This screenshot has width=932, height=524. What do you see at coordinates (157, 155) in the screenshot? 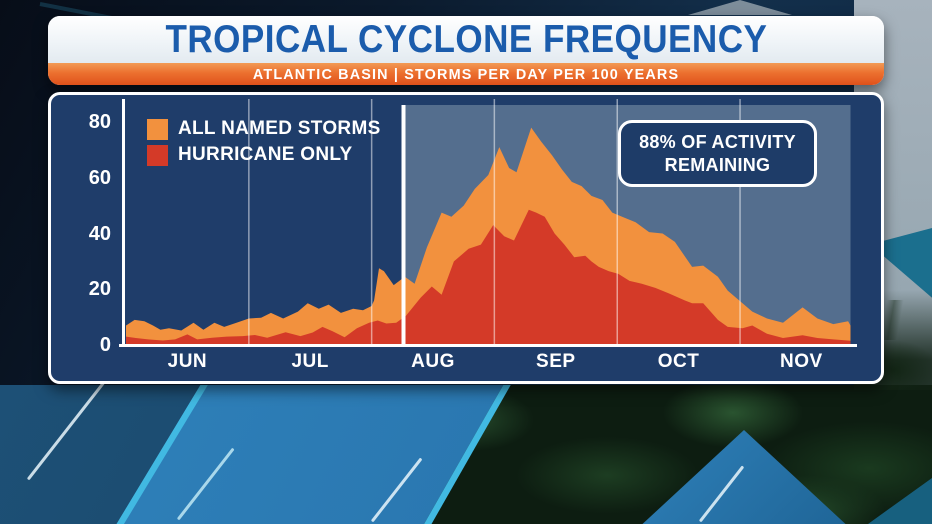
I see `legend-swatch-red` at bounding box center [157, 155].